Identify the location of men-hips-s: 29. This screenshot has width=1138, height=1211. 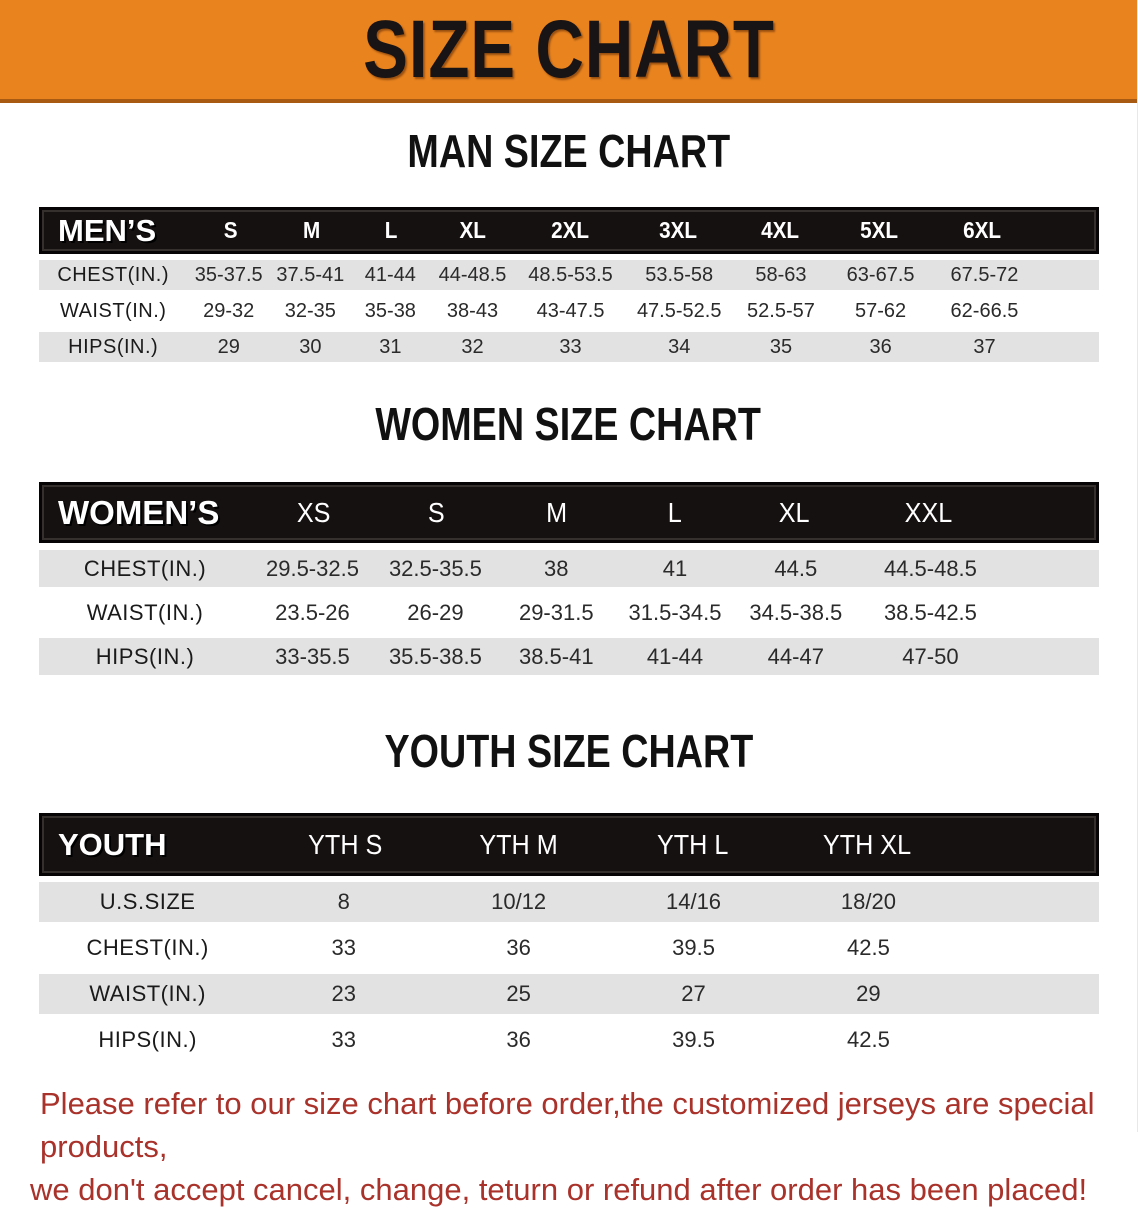
(228, 346).